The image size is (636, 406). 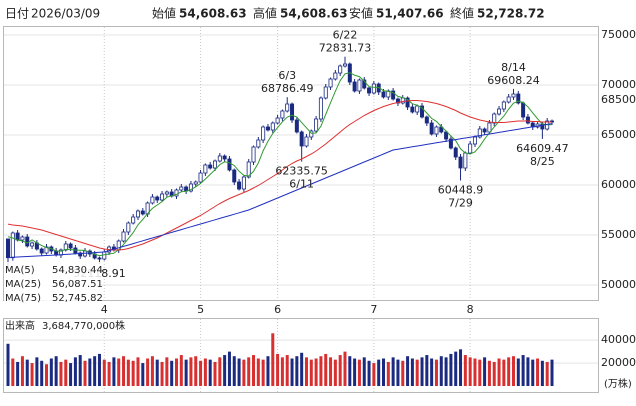 What do you see at coordinates (618, 339) in the screenshot?
I see `volume-tick-label: 400000` at bounding box center [618, 339].